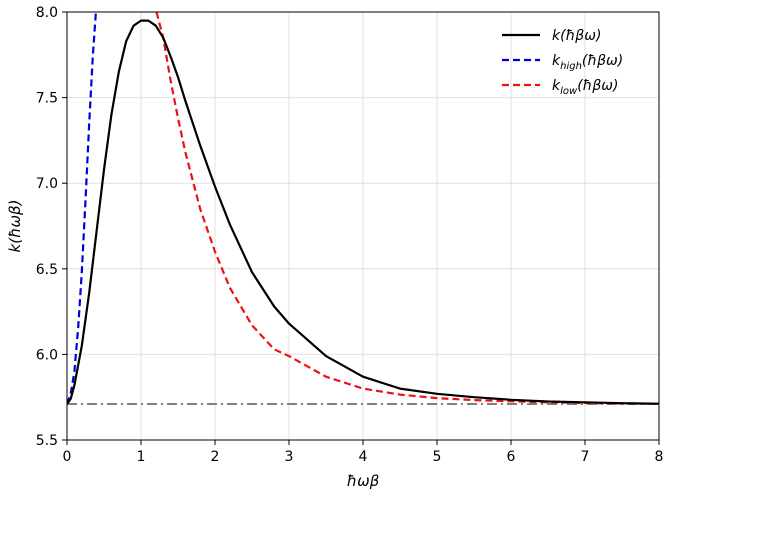 The width and height of the screenshot is (782, 536). I want to click on legend-main: k(ħβω), so click(576, 36).